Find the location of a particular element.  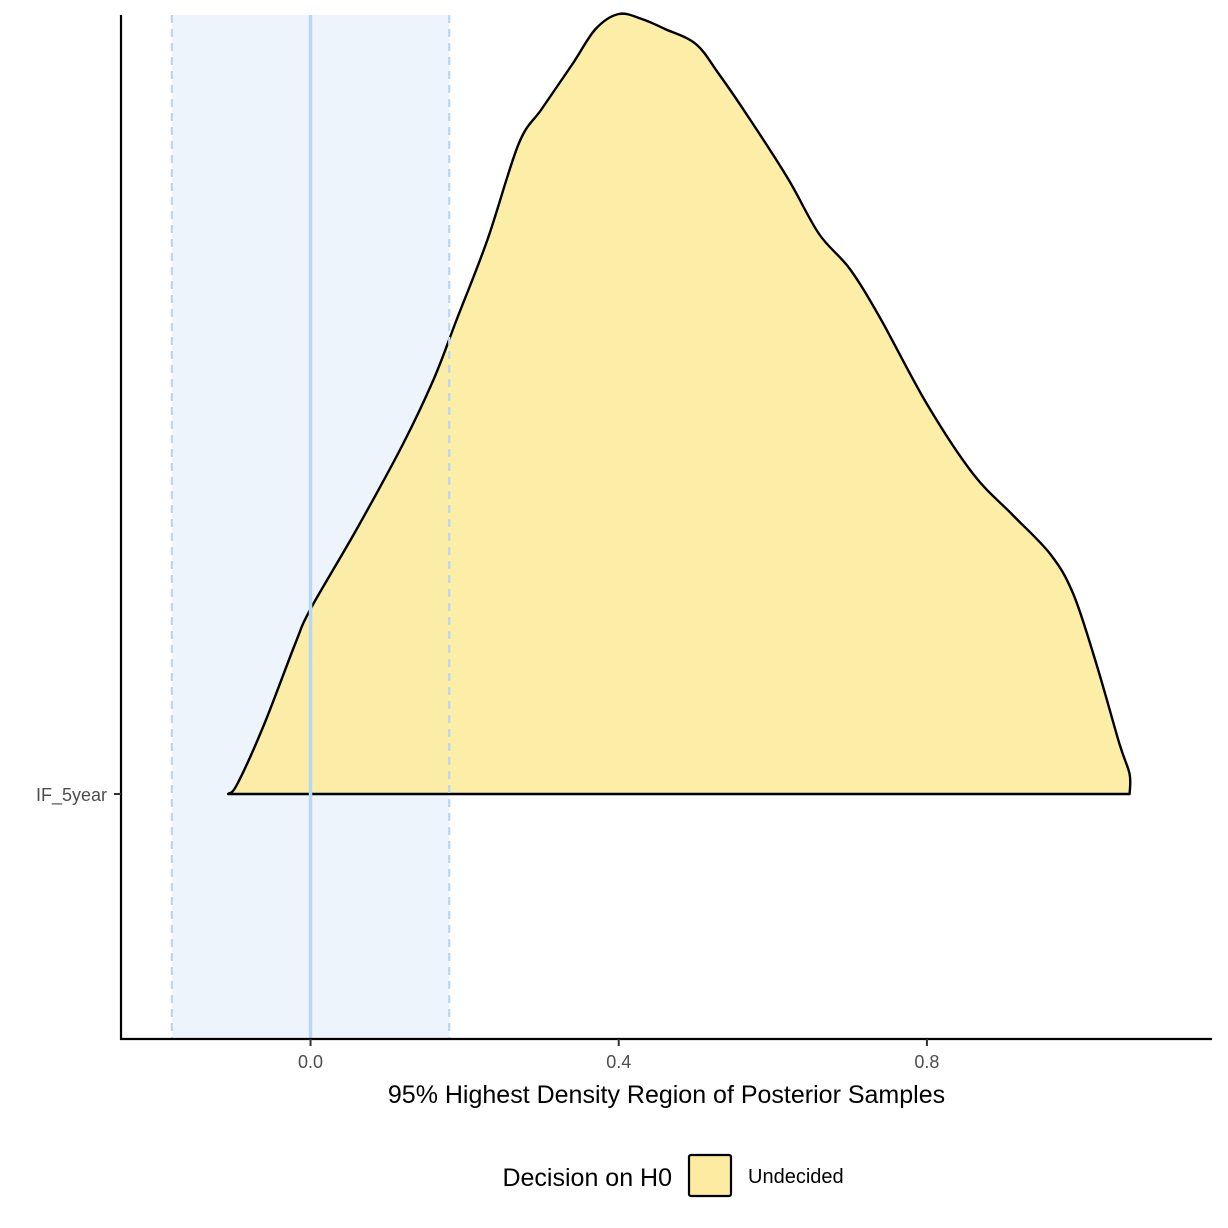

legend-label-undecided: Undecided is located at coordinates (796, 1177).